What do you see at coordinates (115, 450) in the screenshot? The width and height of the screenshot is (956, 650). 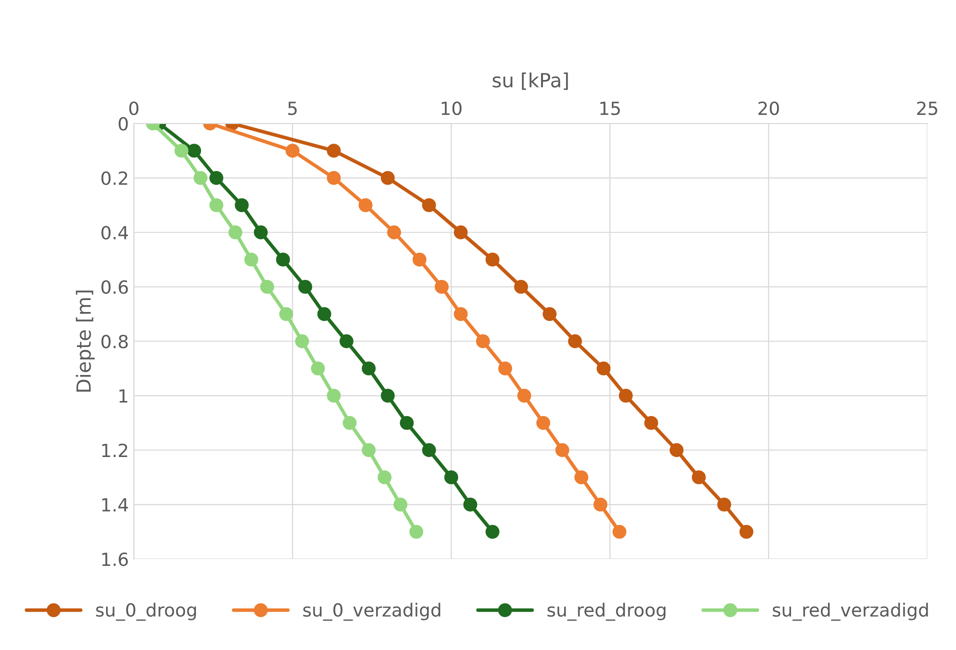 I see `y-tick-label: 1.2` at bounding box center [115, 450].